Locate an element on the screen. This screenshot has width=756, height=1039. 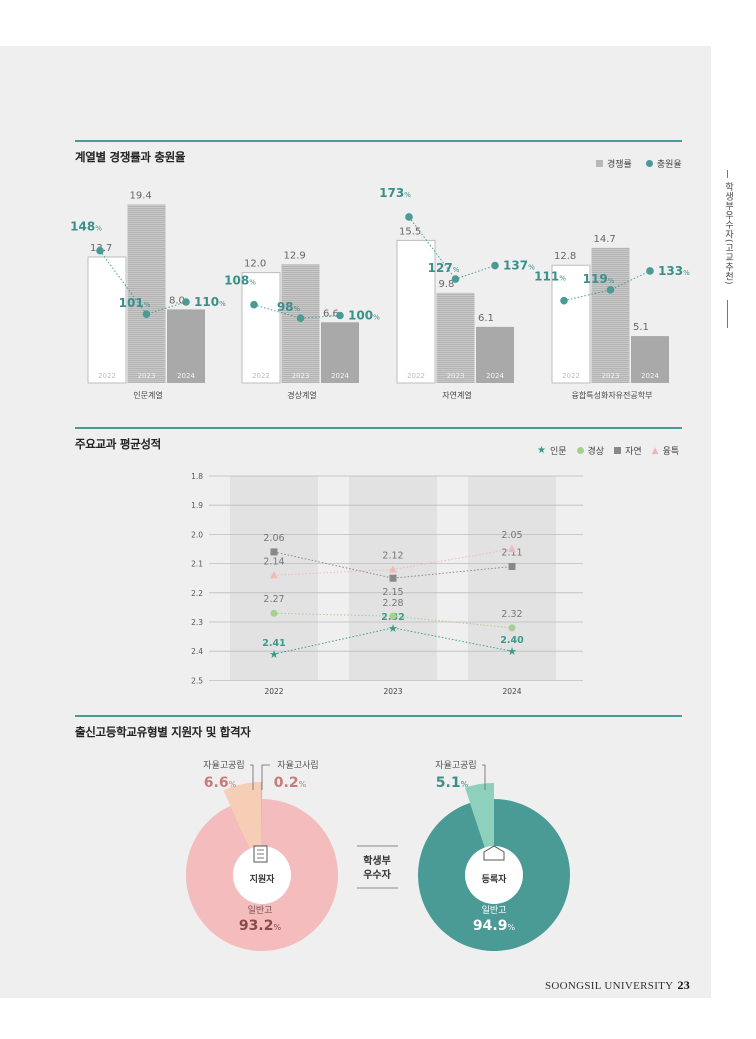
bar-value-label: 5.1 is located at coordinates (641, 327).